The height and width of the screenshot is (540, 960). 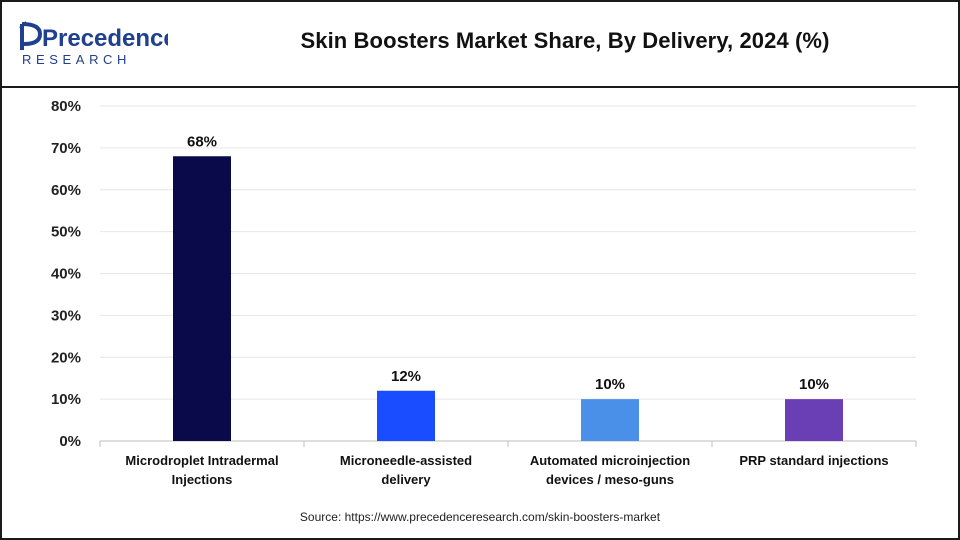 What do you see at coordinates (610, 460) in the screenshot?
I see `x-tick-label-line: Automated microinjection` at bounding box center [610, 460].